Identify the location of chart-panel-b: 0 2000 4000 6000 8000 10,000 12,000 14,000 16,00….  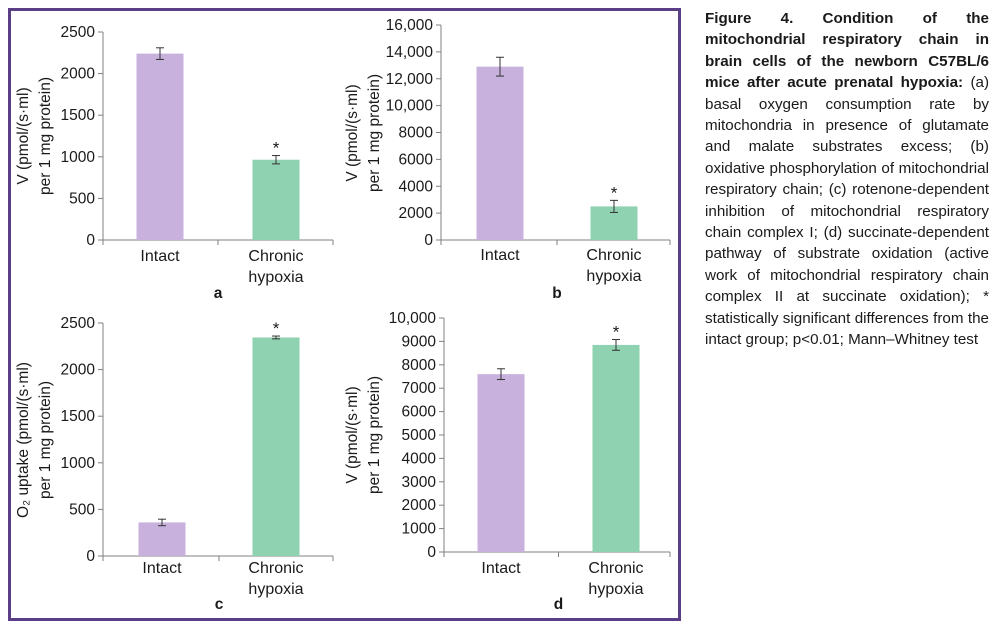
(507, 159).